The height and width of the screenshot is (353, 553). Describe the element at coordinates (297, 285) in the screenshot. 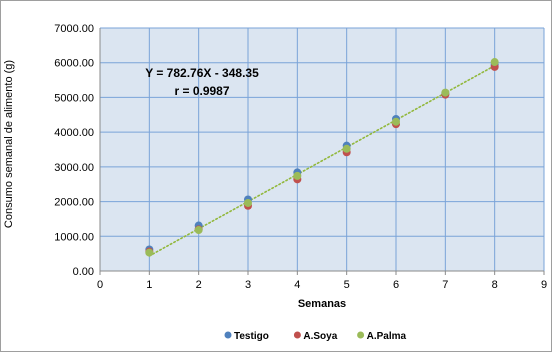

I see `x-tick-label: 4` at that location.